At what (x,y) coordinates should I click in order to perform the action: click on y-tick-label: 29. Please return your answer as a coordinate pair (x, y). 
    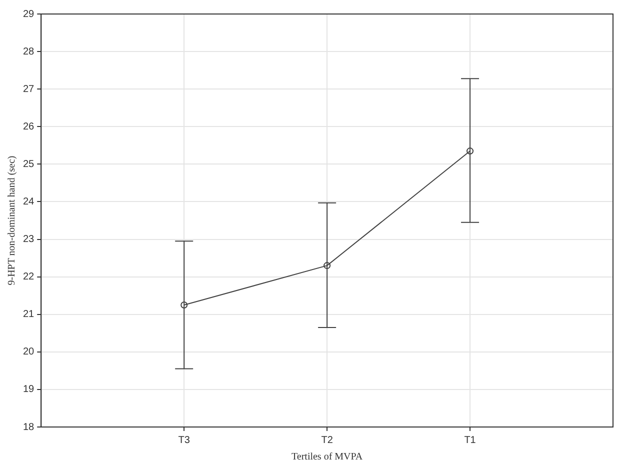
    Looking at the image, I should click on (29, 14).